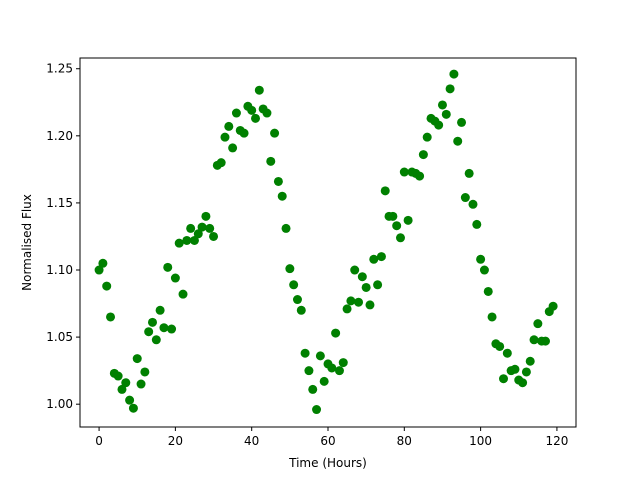 This screenshot has height=480, width=640. Describe the element at coordinates (59, 203) in the screenshot. I see `y-tick-label: 1.15` at that location.